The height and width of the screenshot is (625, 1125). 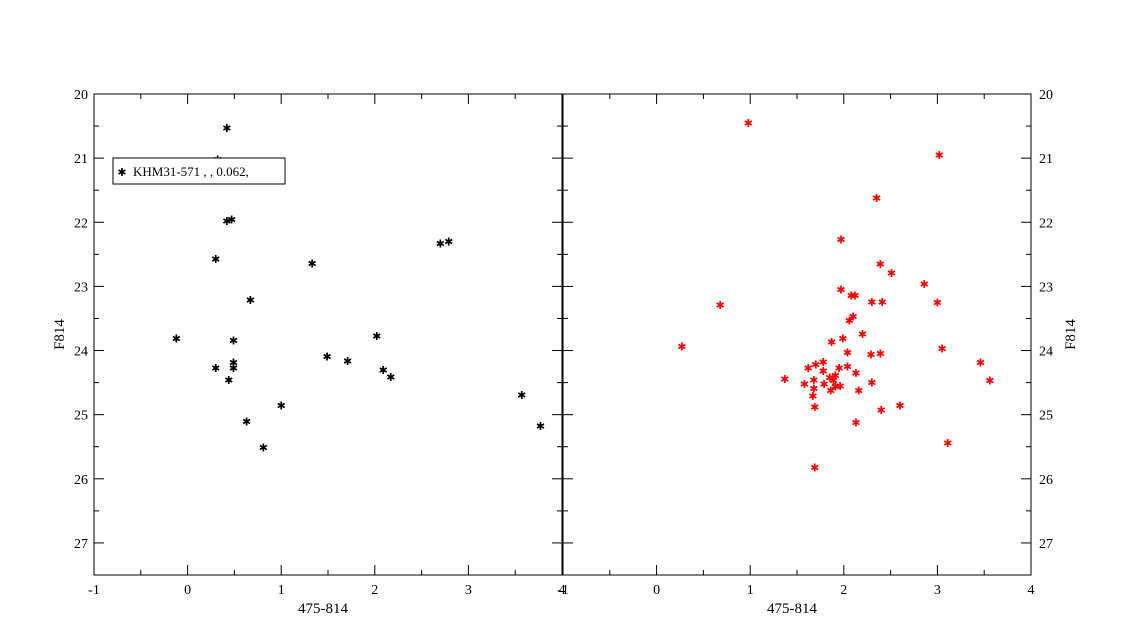 I want to click on y-tick-label: 26, so click(x=81, y=480).